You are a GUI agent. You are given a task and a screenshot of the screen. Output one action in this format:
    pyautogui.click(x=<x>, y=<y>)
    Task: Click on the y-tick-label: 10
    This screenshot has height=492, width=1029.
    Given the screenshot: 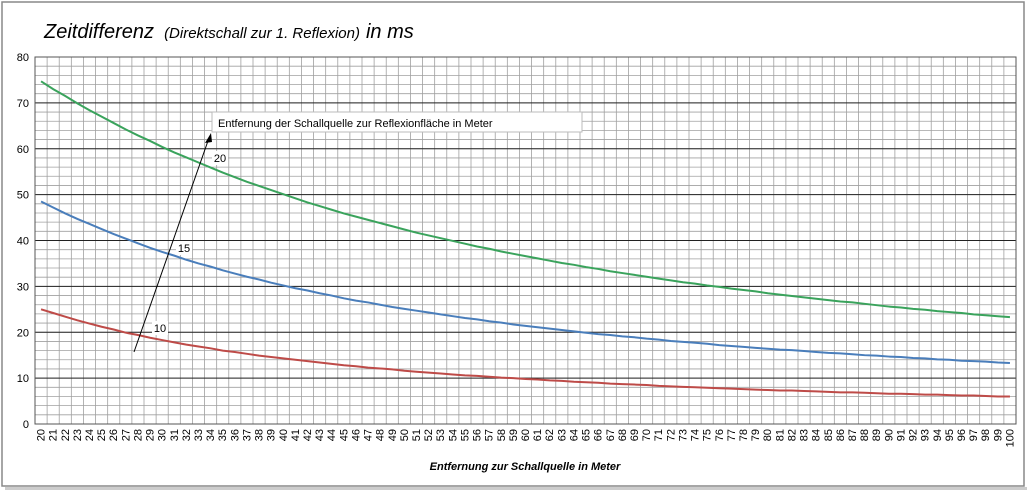 What is the action you would take?
    pyautogui.click(x=23, y=379)
    